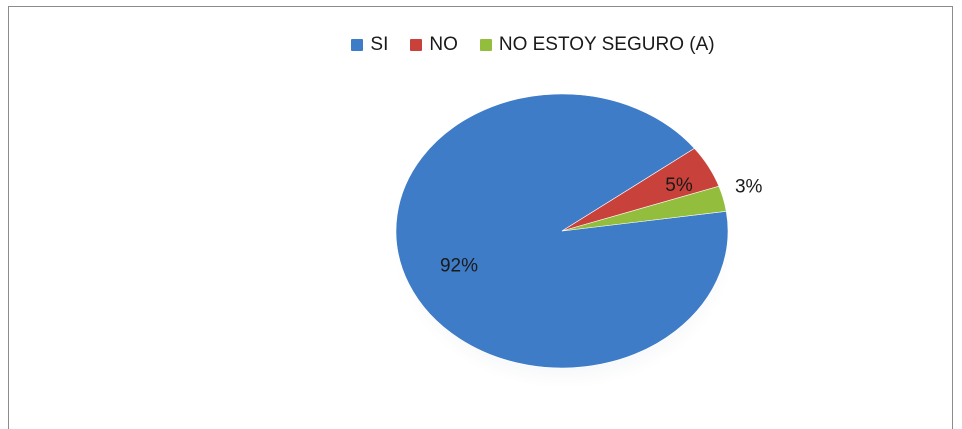  What do you see at coordinates (485, 45) in the screenshot?
I see `legend-swatch-no-seguro` at bounding box center [485, 45].